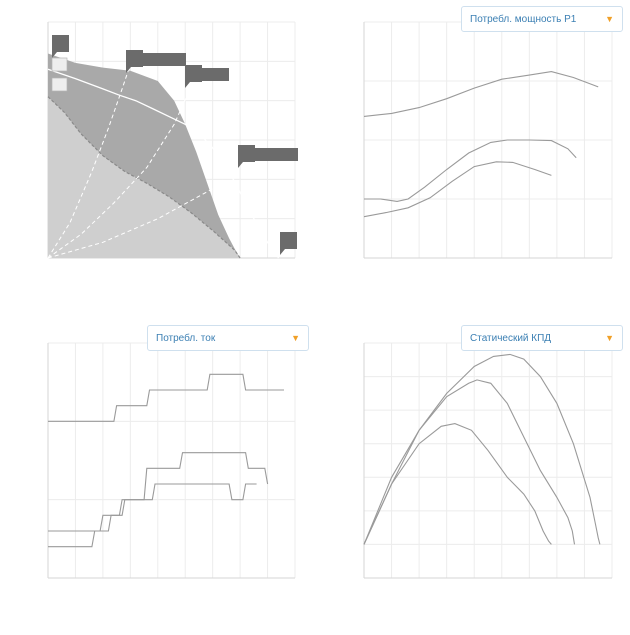 The height and width of the screenshot is (635, 630). I want to click on current-series-dropdown: Потребл. ток ▼, so click(228, 338).